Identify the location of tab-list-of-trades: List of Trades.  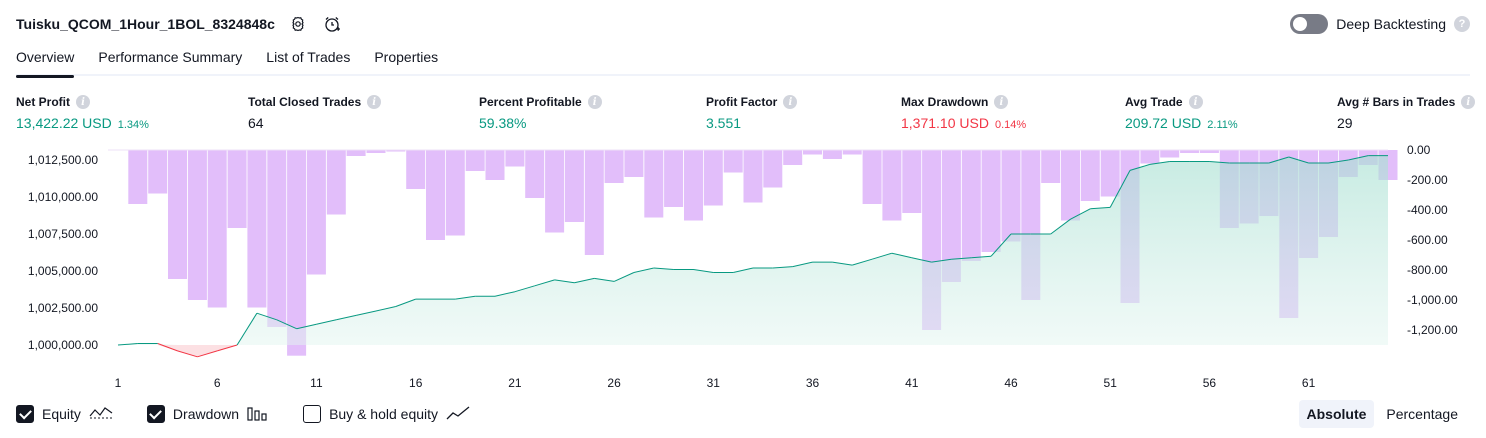
(308, 57).